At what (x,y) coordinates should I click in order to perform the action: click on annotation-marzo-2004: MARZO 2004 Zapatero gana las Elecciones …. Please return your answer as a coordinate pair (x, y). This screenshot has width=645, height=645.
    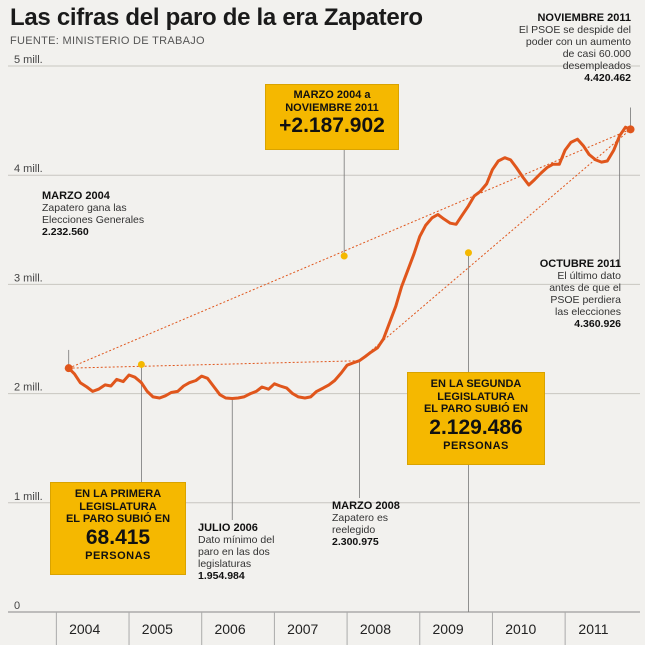
    Looking at the image, I should click on (93, 214).